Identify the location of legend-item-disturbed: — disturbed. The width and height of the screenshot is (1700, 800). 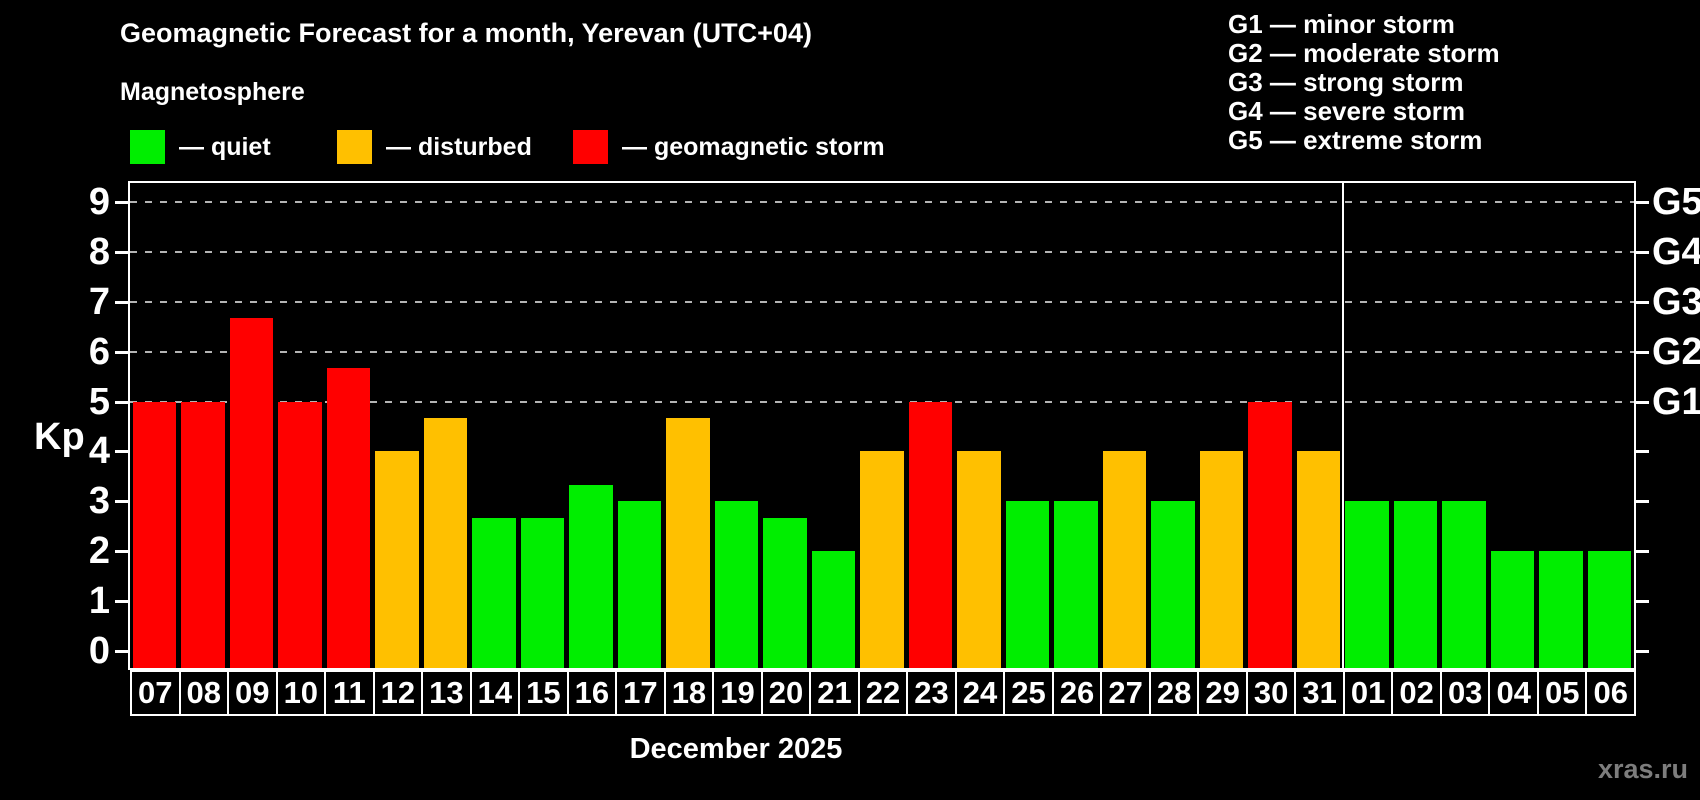
(434, 147).